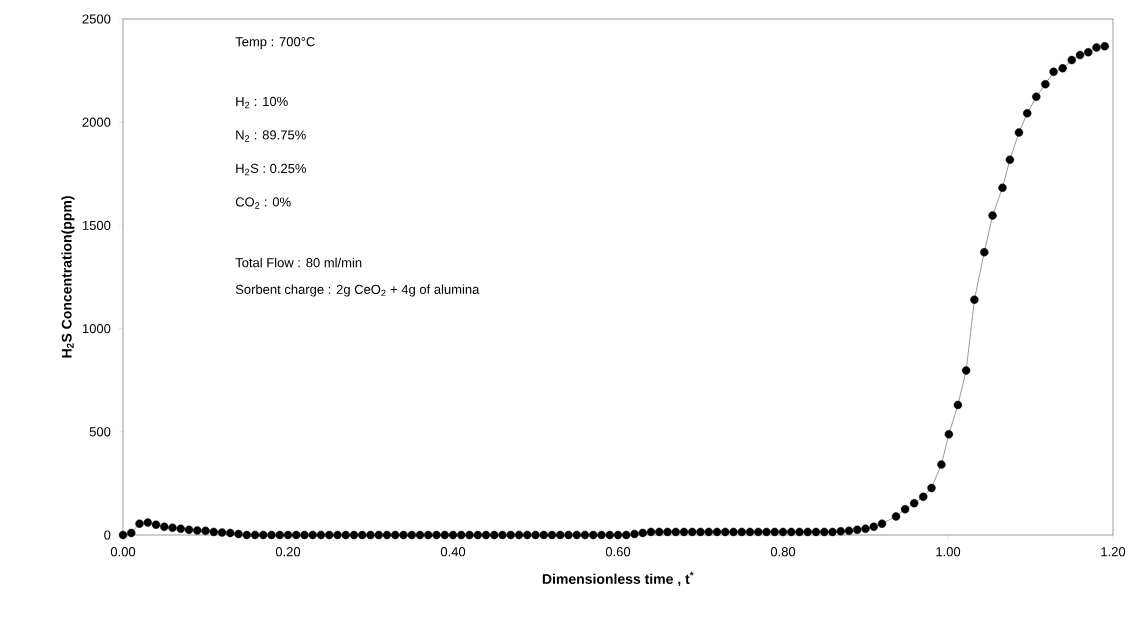 The width and height of the screenshot is (1141, 630). What do you see at coordinates (68, 277) in the screenshot?
I see `y-axis-title: H$_{2}$S Concentration(ppm)` at bounding box center [68, 277].